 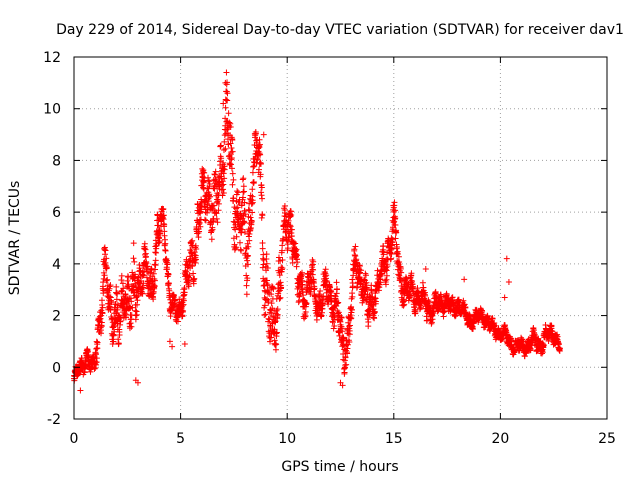 What do you see at coordinates (339, 467) in the screenshot?
I see `x-axis-label: GPS time / hours` at bounding box center [339, 467].